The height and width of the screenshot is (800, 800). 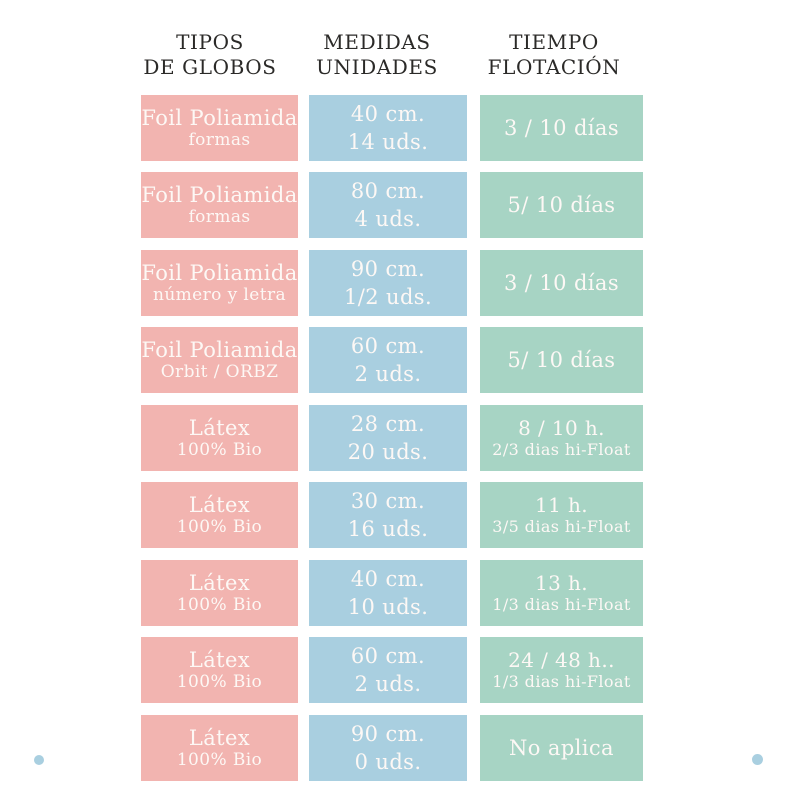 I want to click on medidas-cell: 80 cm. 4 uds., so click(x=388, y=205).